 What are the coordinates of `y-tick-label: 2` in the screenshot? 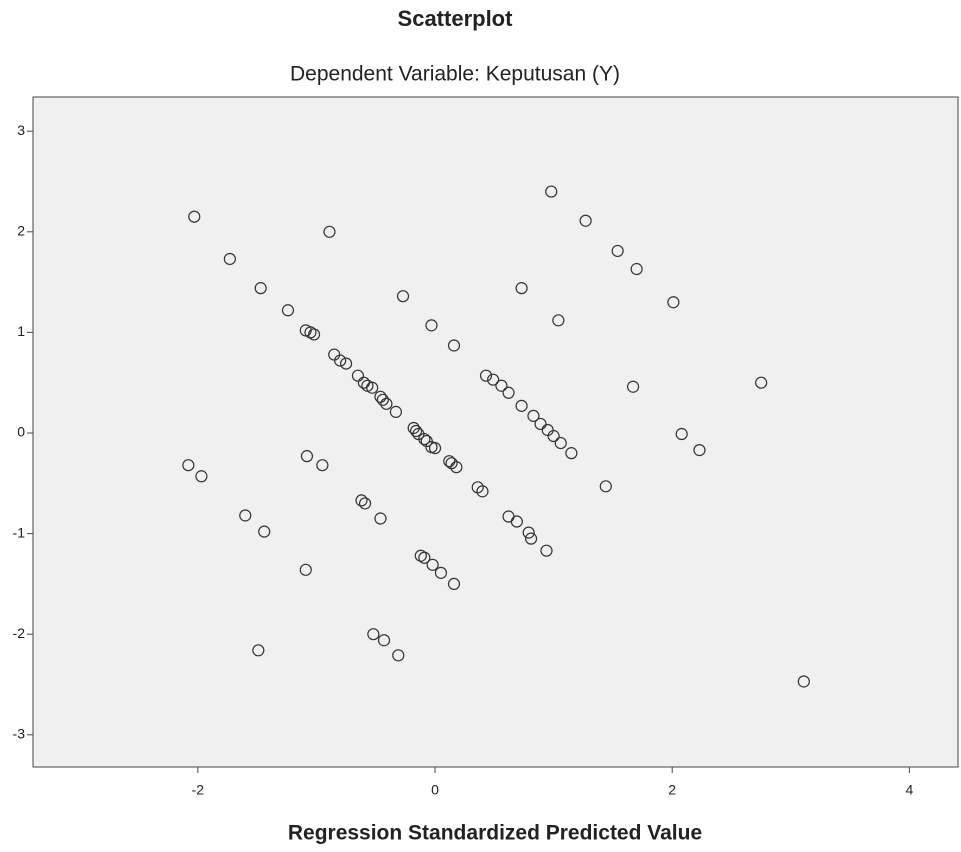 It's located at (21, 231).